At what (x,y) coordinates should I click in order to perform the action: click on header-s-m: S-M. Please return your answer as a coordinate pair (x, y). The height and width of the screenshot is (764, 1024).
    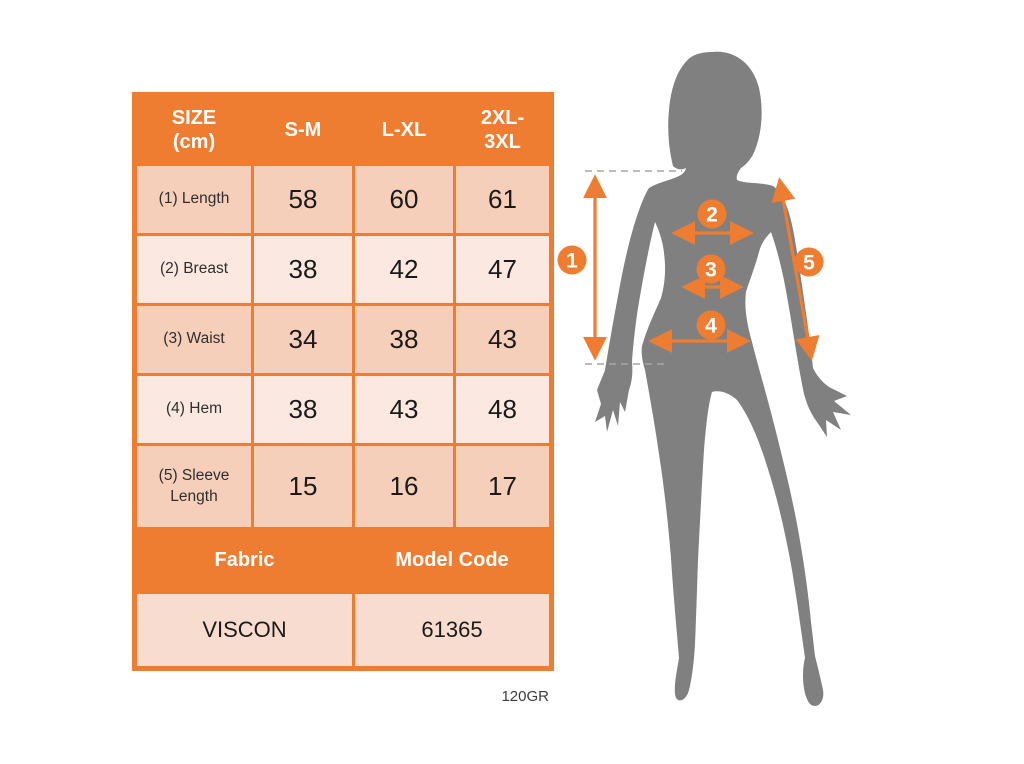
    Looking at the image, I should click on (303, 129).